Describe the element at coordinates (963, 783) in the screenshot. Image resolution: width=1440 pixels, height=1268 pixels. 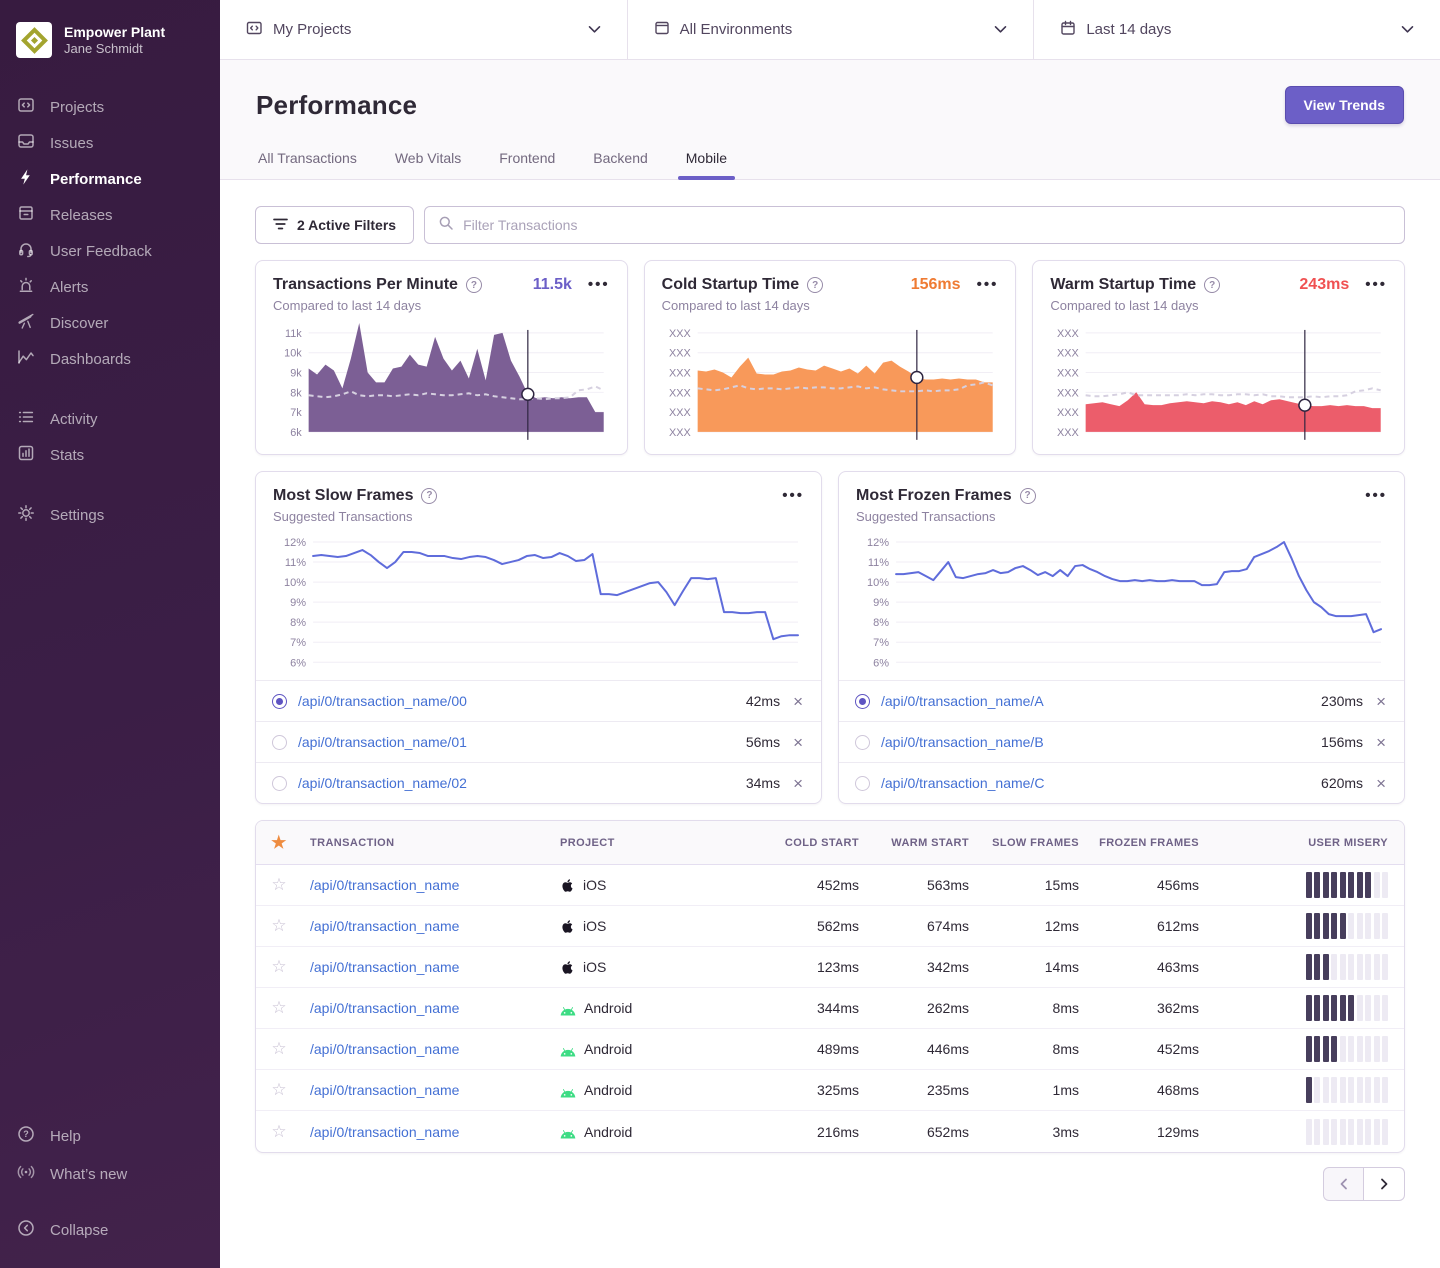
I see `transaction-link: /api/0/transaction_name/C` at that location.